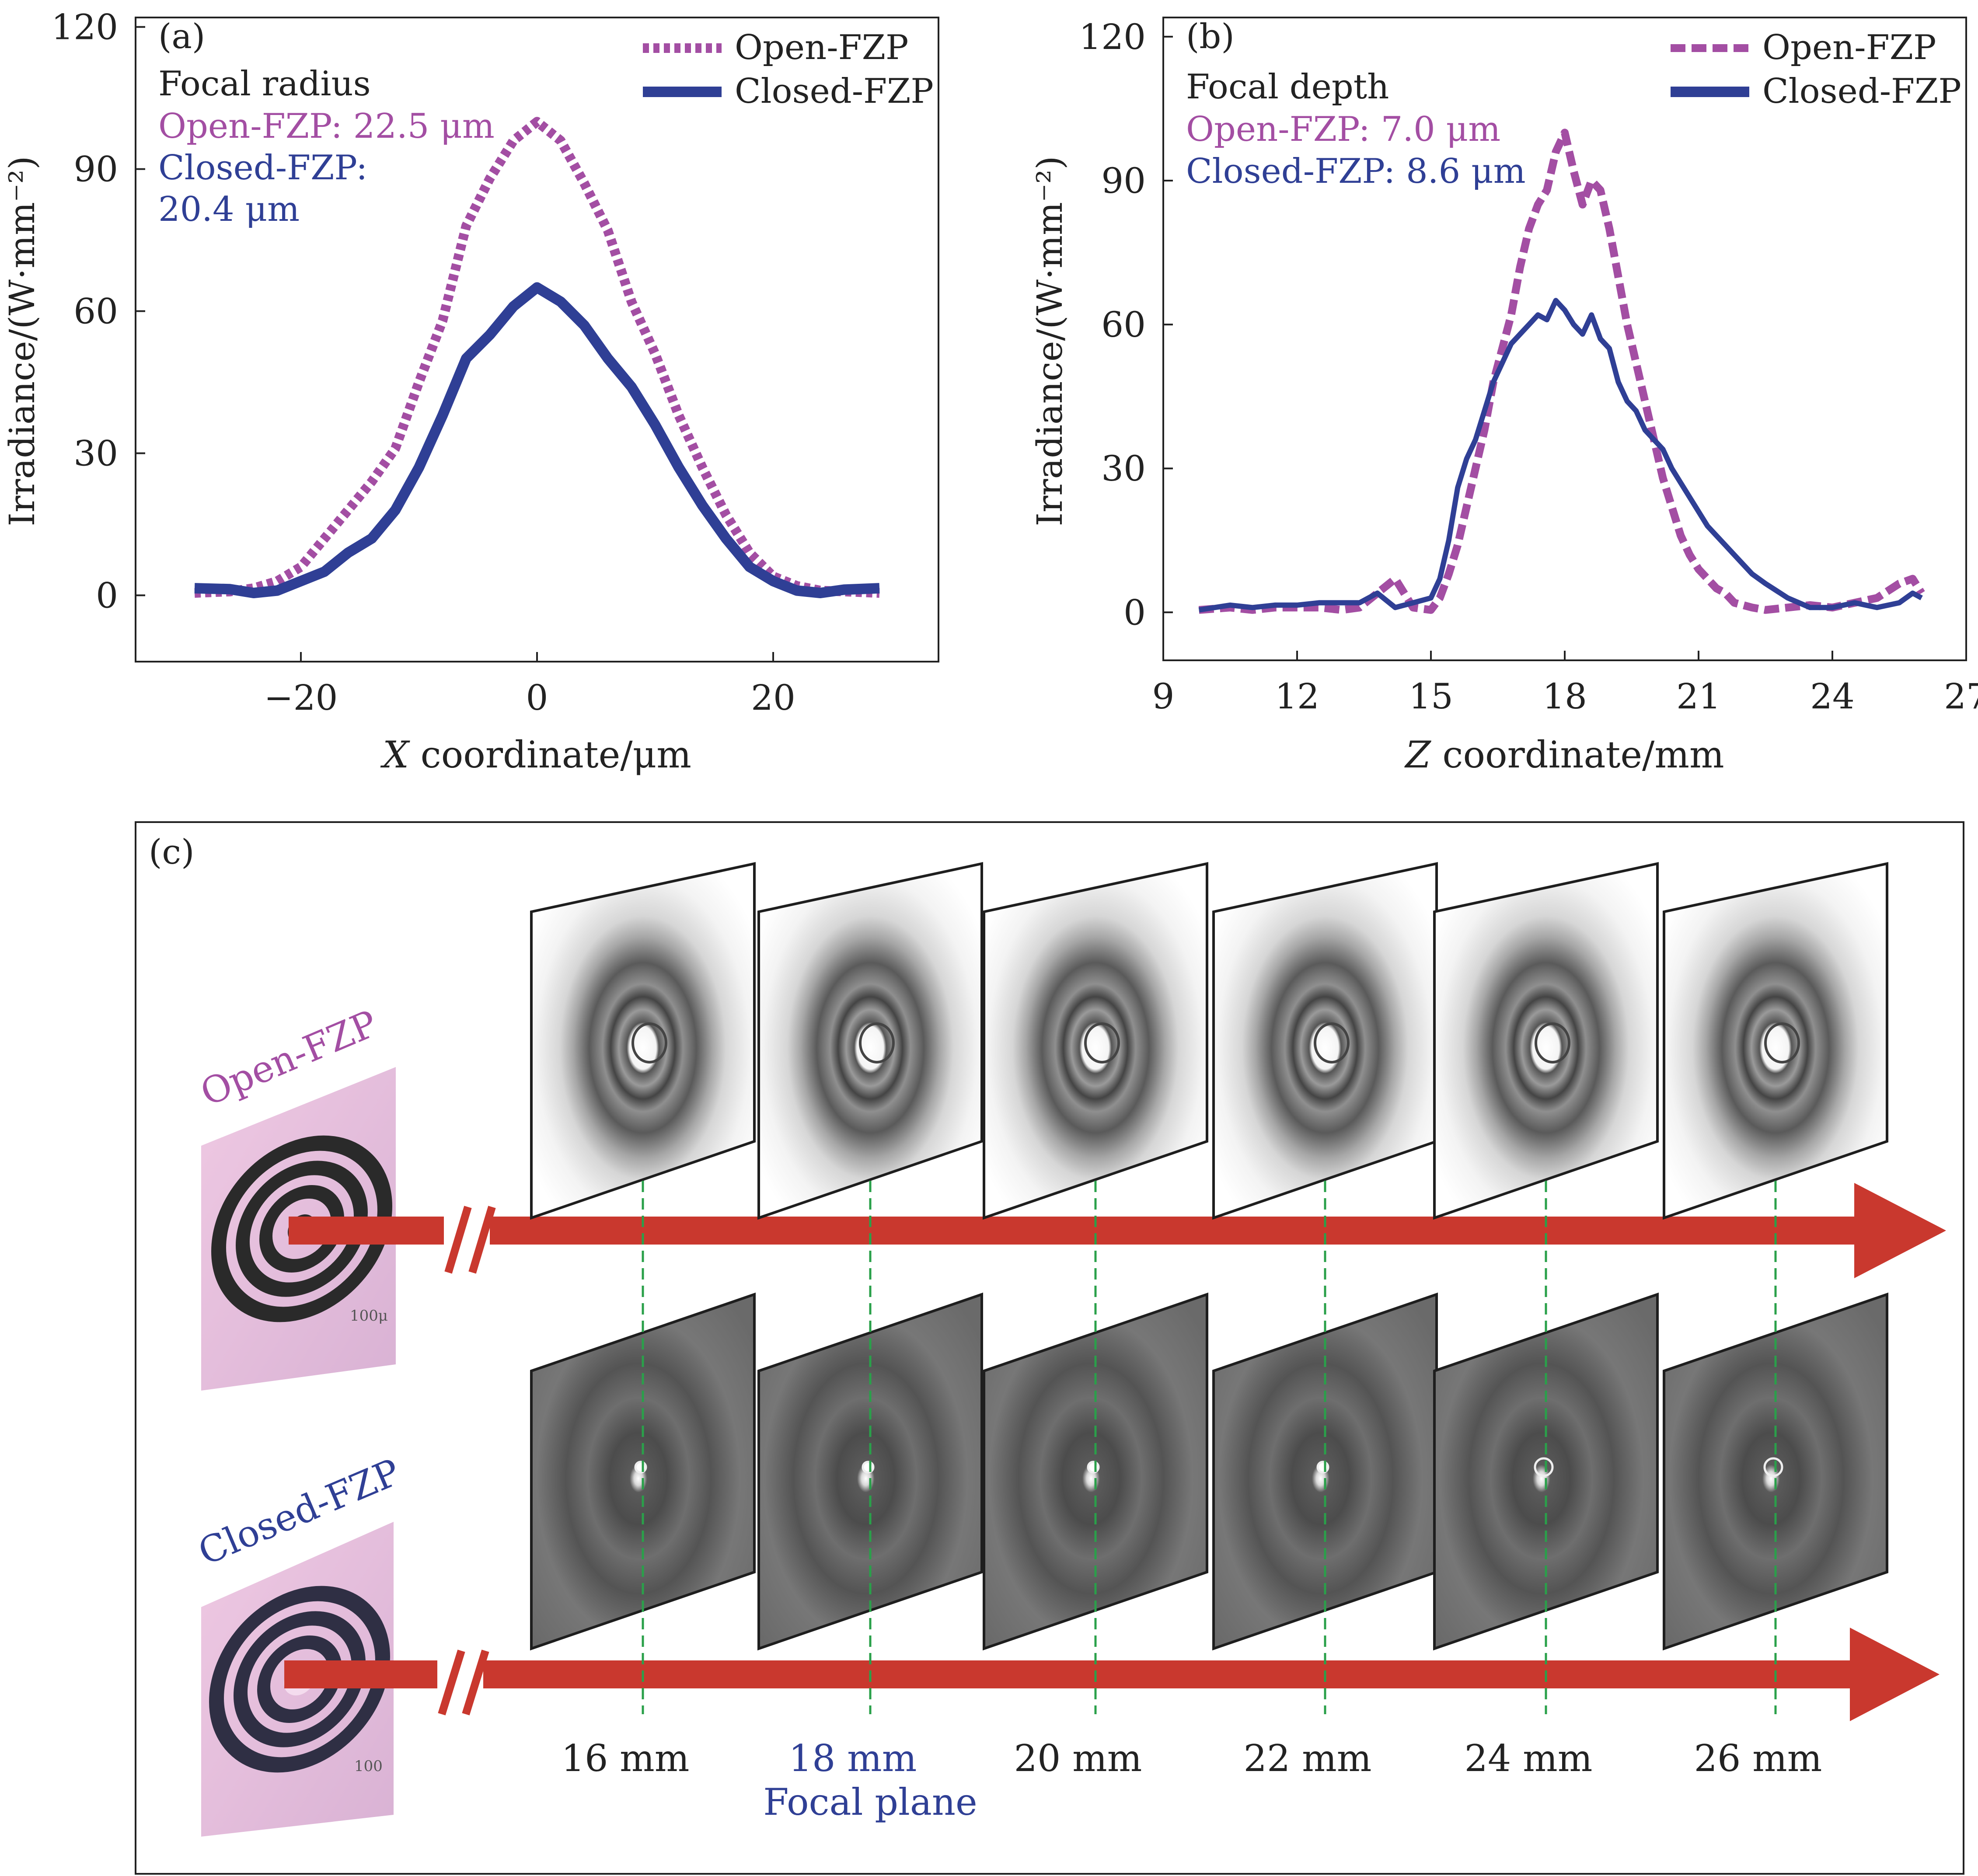 This screenshot has height=1876, width=1978. I want to click on panel-b-legend-open-label: Open-FZP, so click(1849, 47).